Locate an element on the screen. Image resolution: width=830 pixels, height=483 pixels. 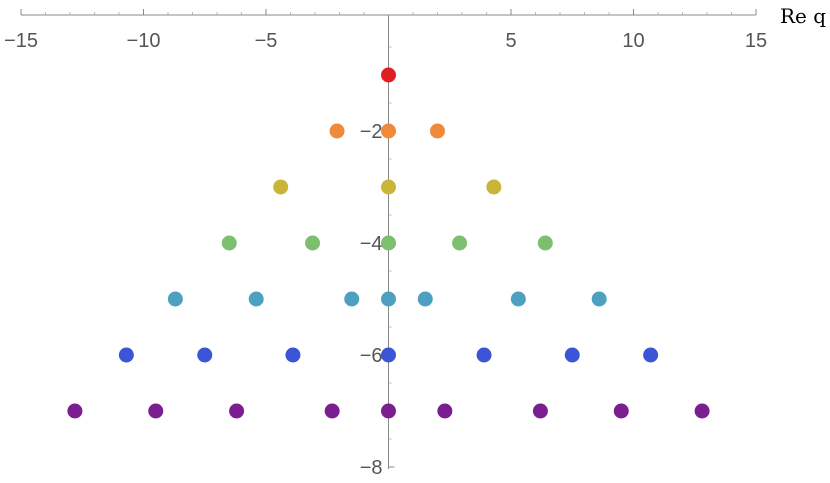
x-tick-label: −10 is located at coordinates (144, 41).